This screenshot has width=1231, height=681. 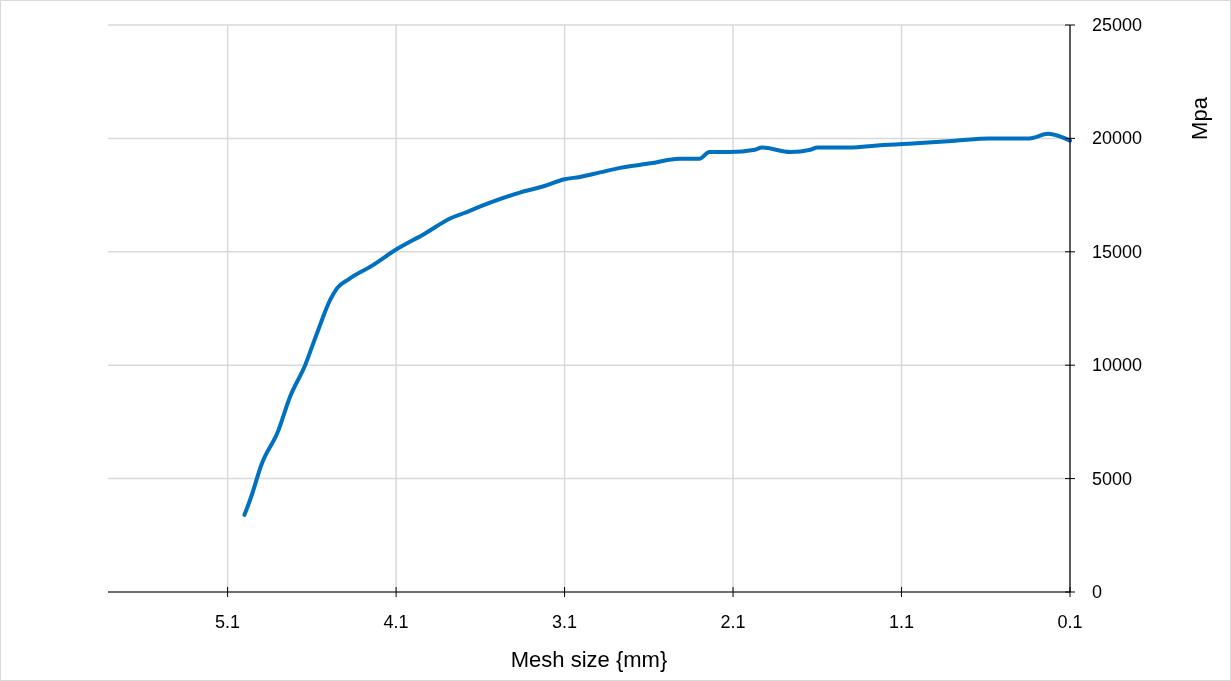 What do you see at coordinates (902, 622) in the screenshot?
I see `x-tick-label: 1.1` at bounding box center [902, 622].